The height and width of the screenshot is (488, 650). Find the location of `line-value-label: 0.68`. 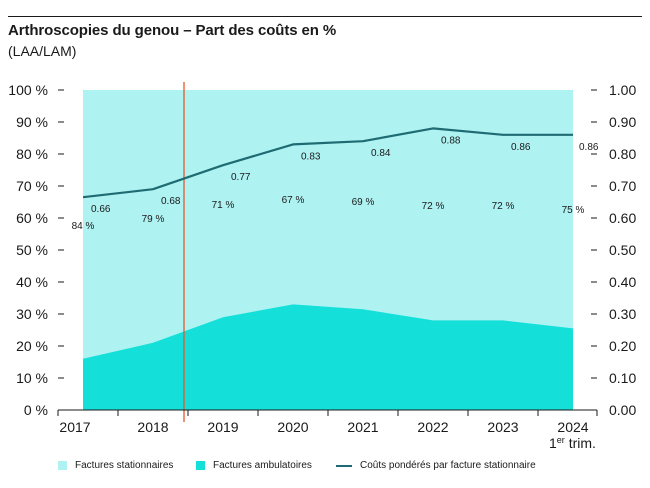

line-value-label: 0.68 is located at coordinates (171, 201).